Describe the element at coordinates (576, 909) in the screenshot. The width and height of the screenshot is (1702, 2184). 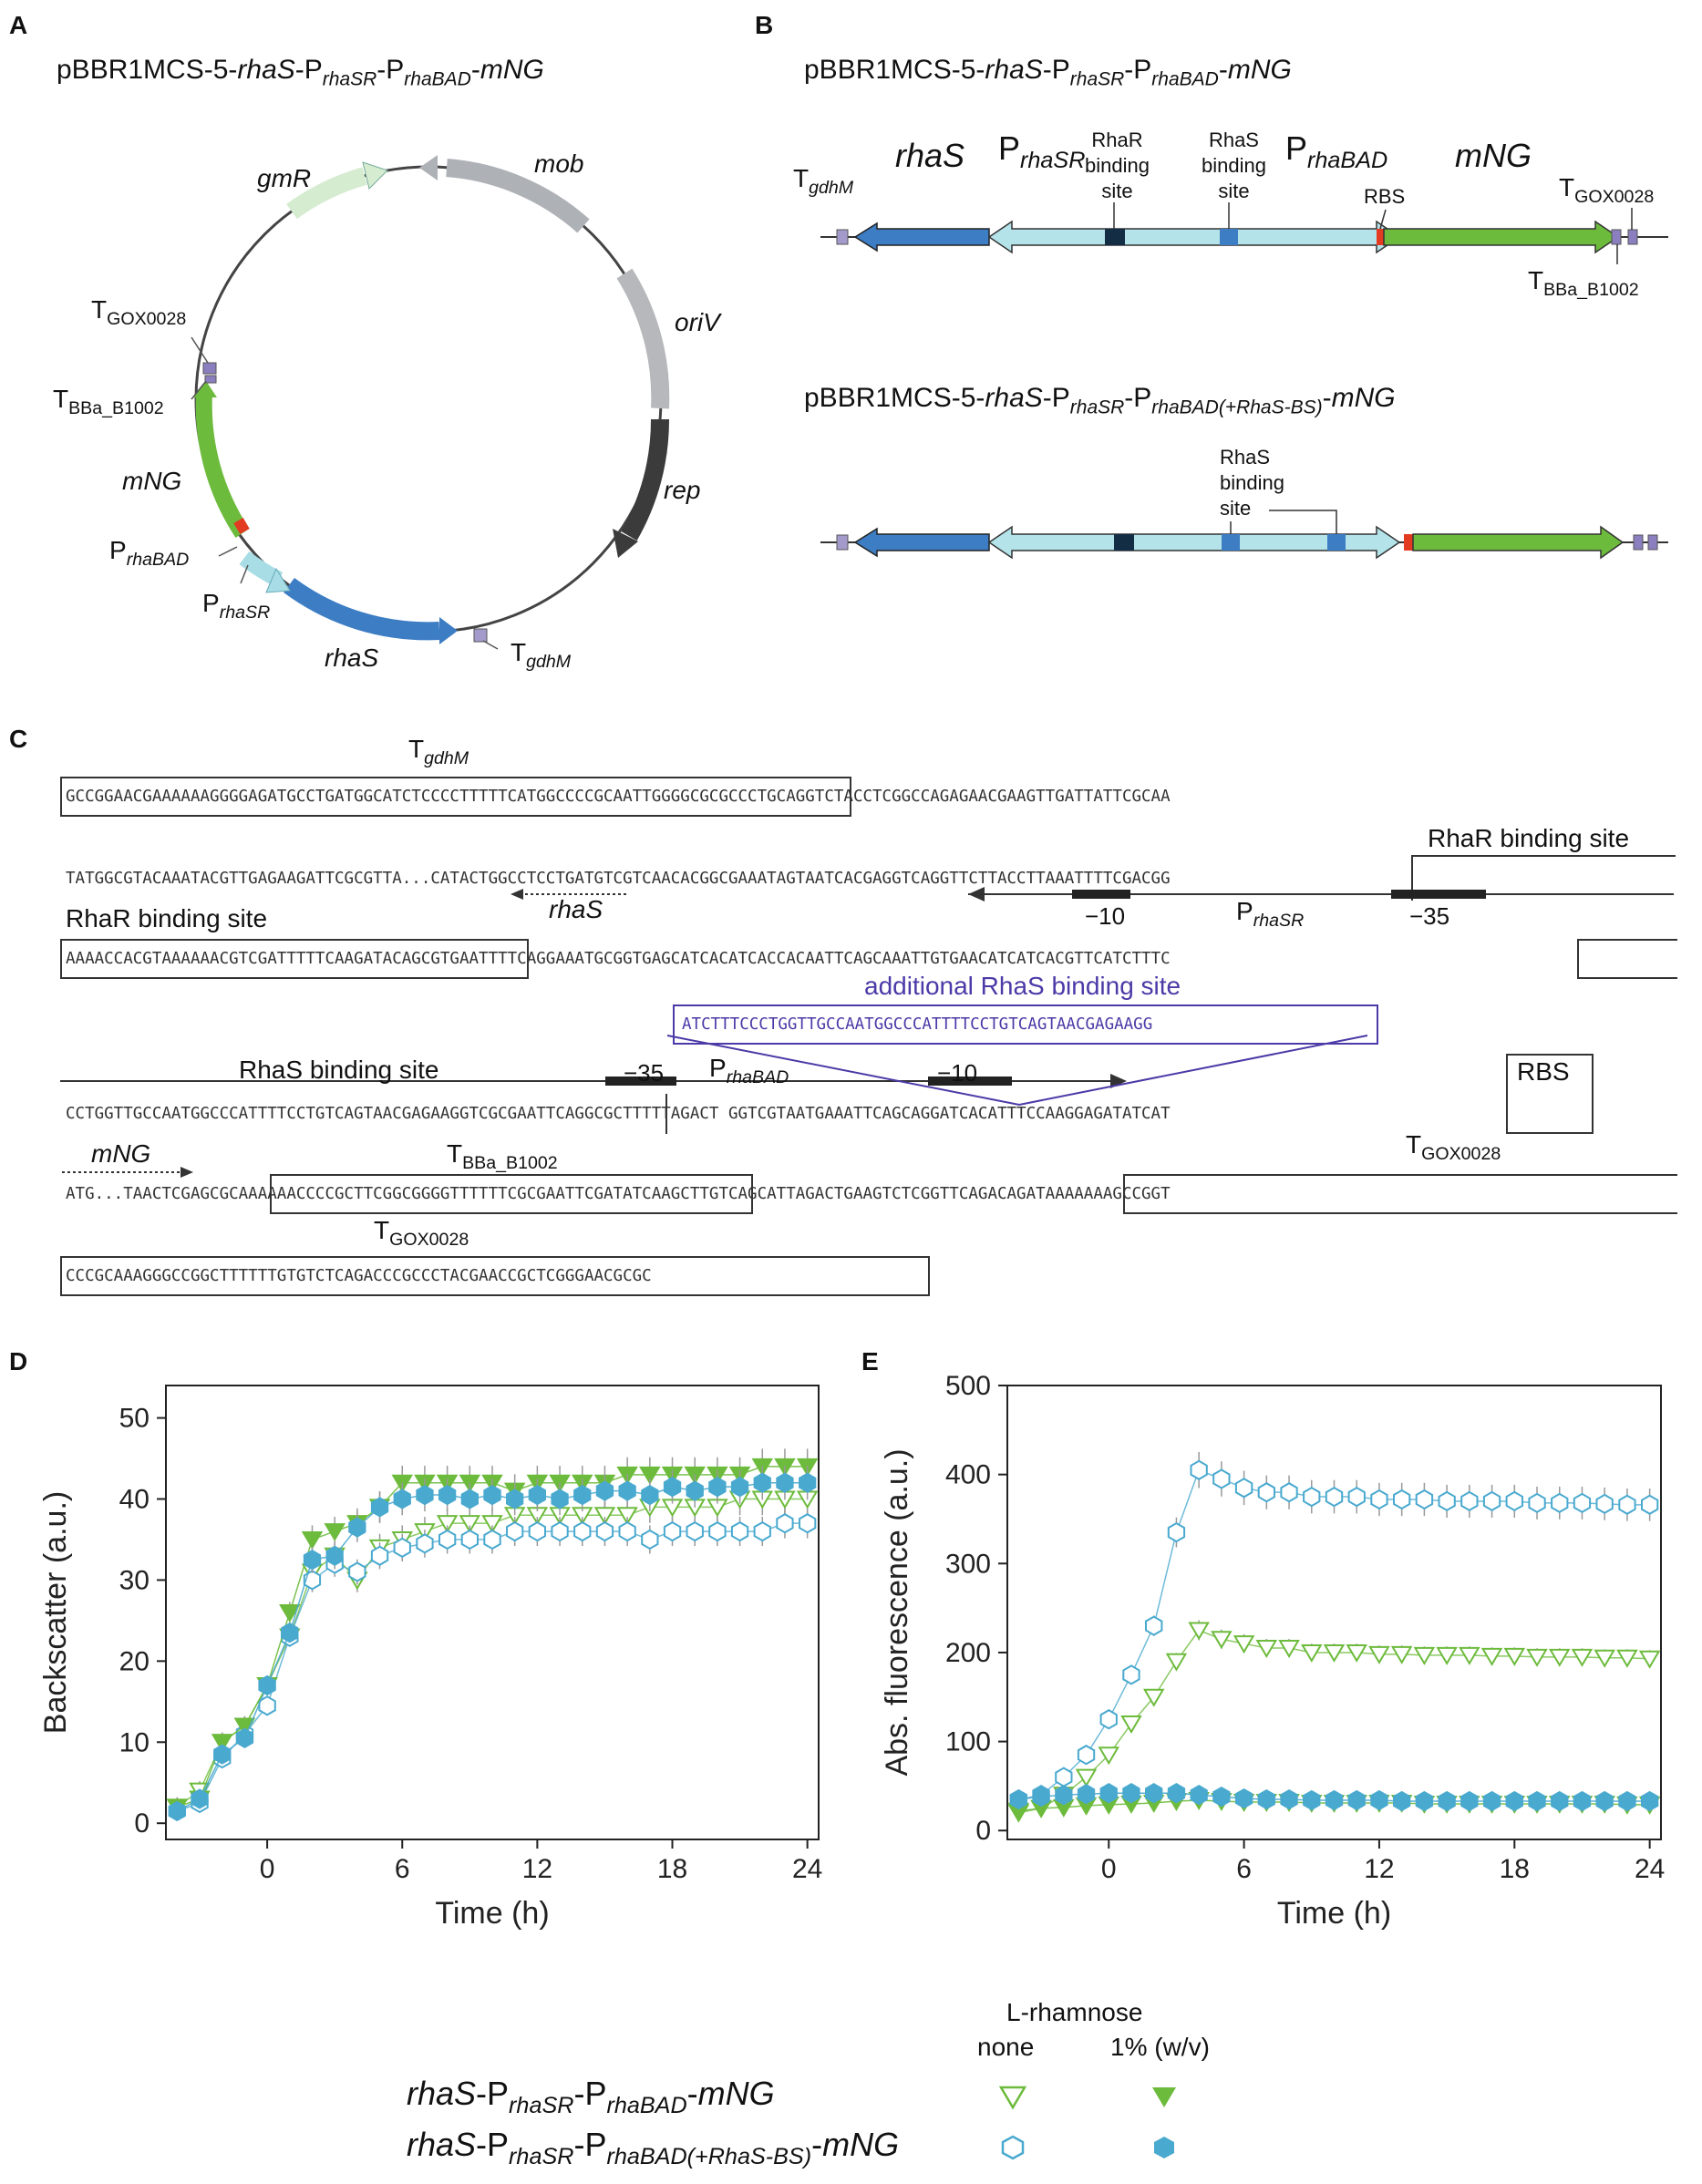
I see `c-rhas-label: rhaS` at that location.